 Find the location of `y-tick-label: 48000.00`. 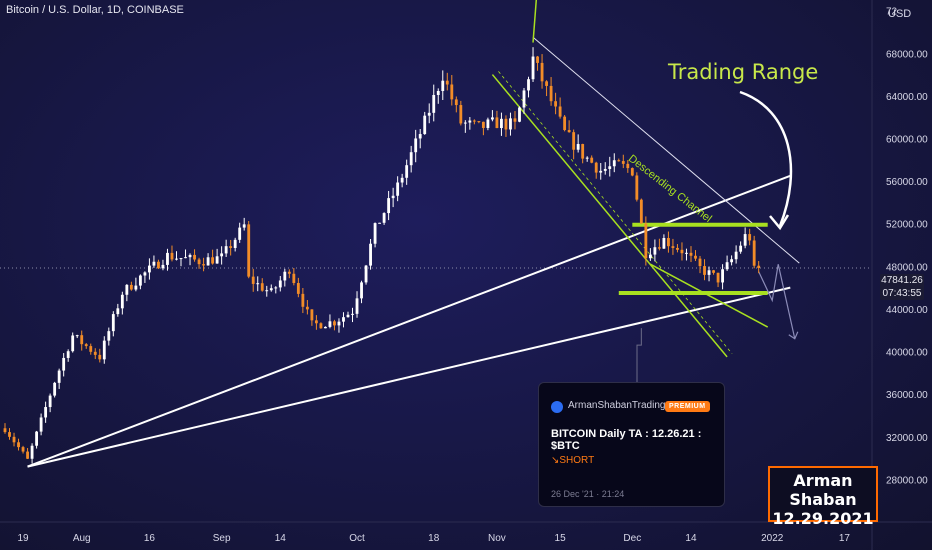

y-tick-label: 48000.00 is located at coordinates (907, 267).